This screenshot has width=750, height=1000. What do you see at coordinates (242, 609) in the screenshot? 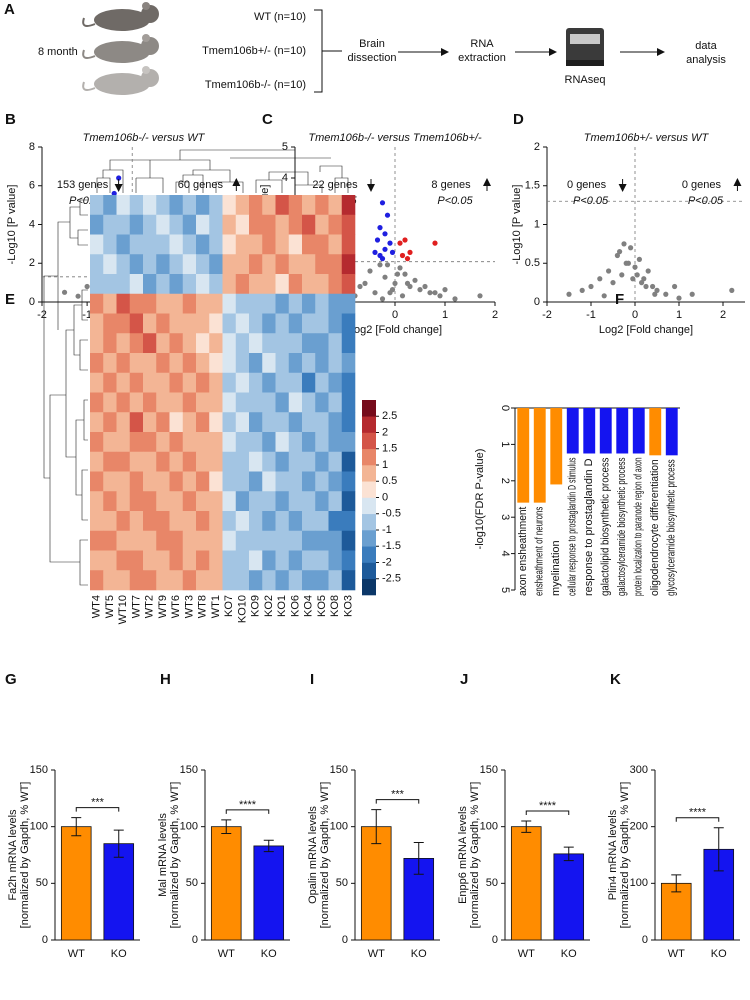
I see `column-label: KO10` at bounding box center [242, 609].